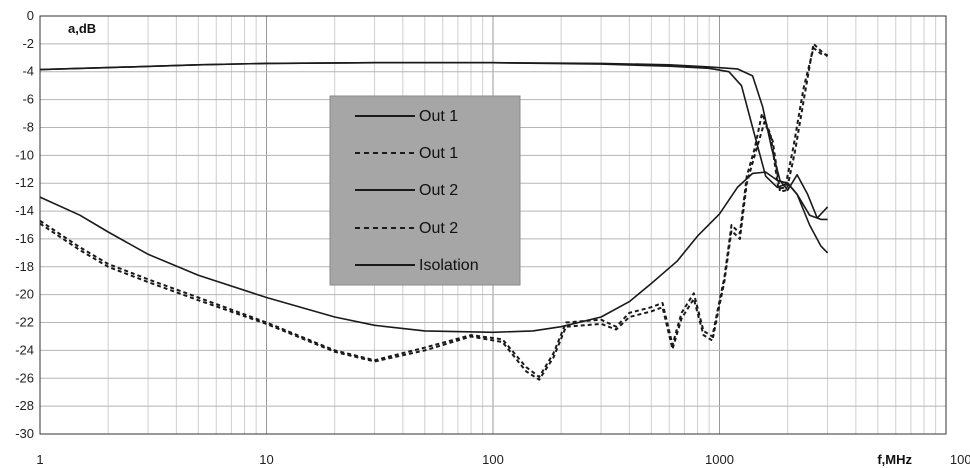 This screenshot has width=970, height=468. I want to click on y-tick-label: -8, so click(28, 126).